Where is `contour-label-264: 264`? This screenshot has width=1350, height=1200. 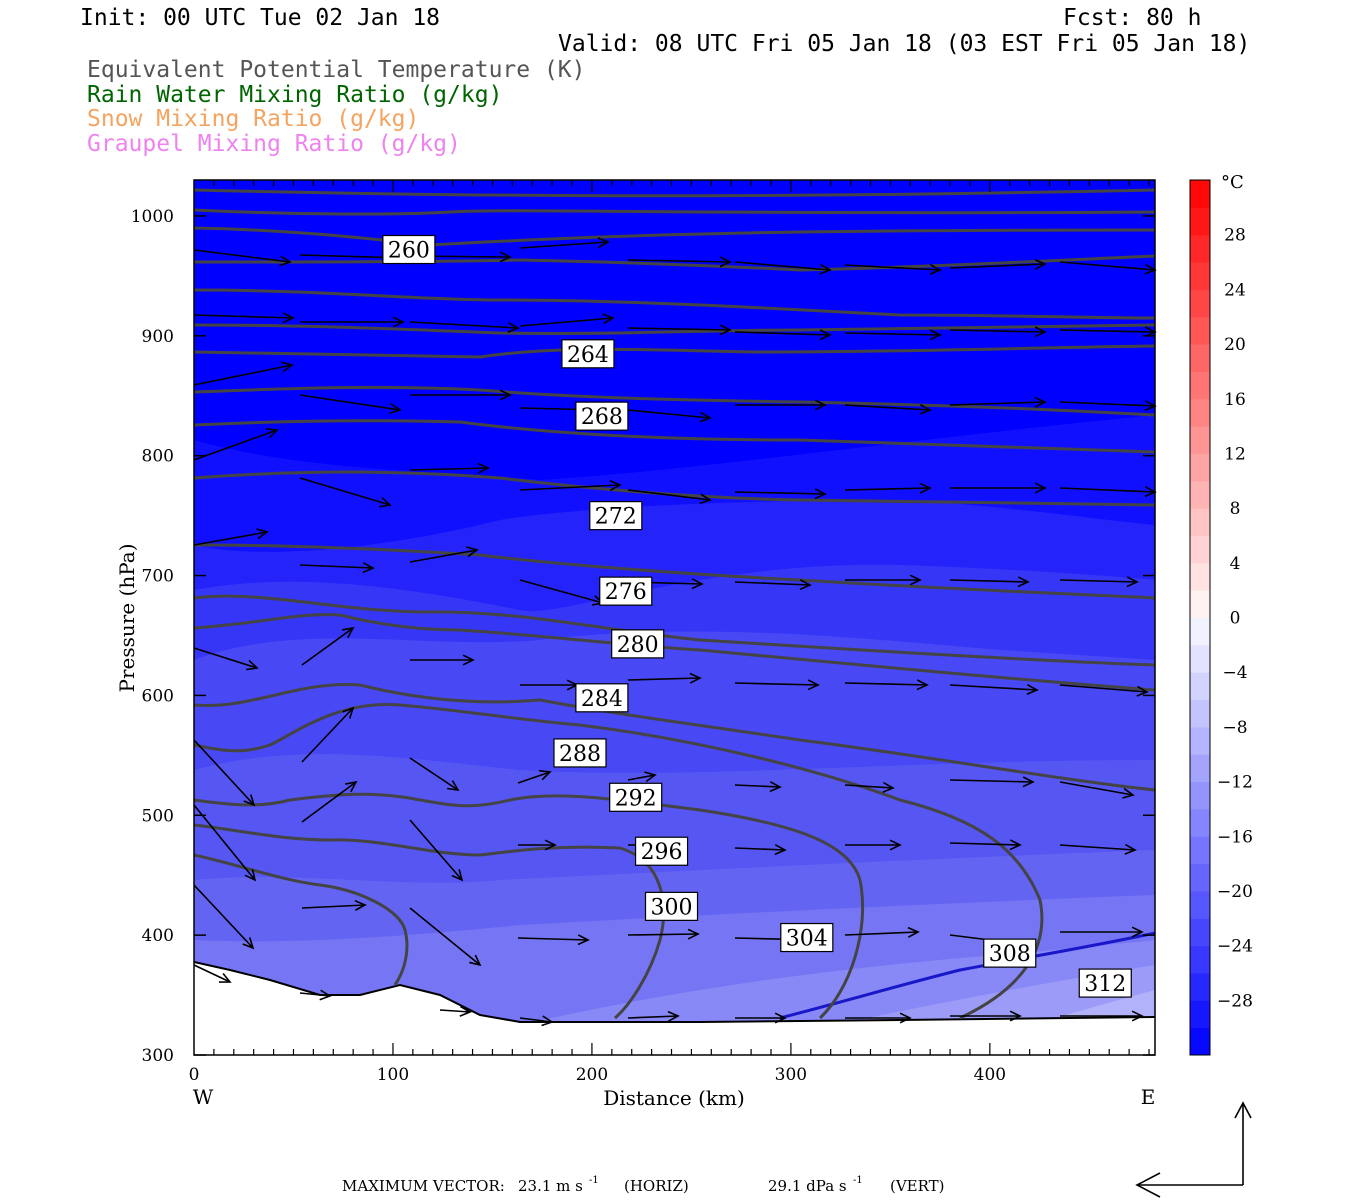 contour-label-264: 264 is located at coordinates (588, 354).